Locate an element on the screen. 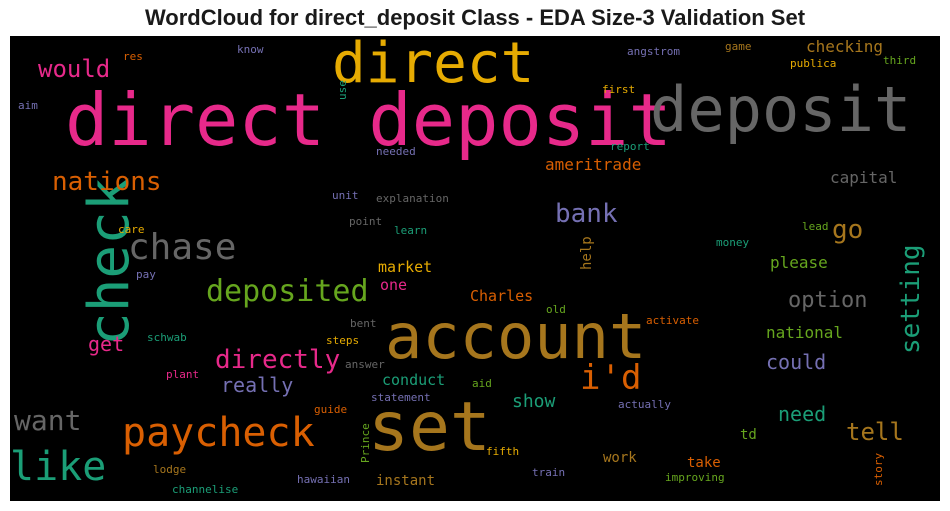 The image size is (950, 511). word-aim: aim is located at coordinates (28, 105).